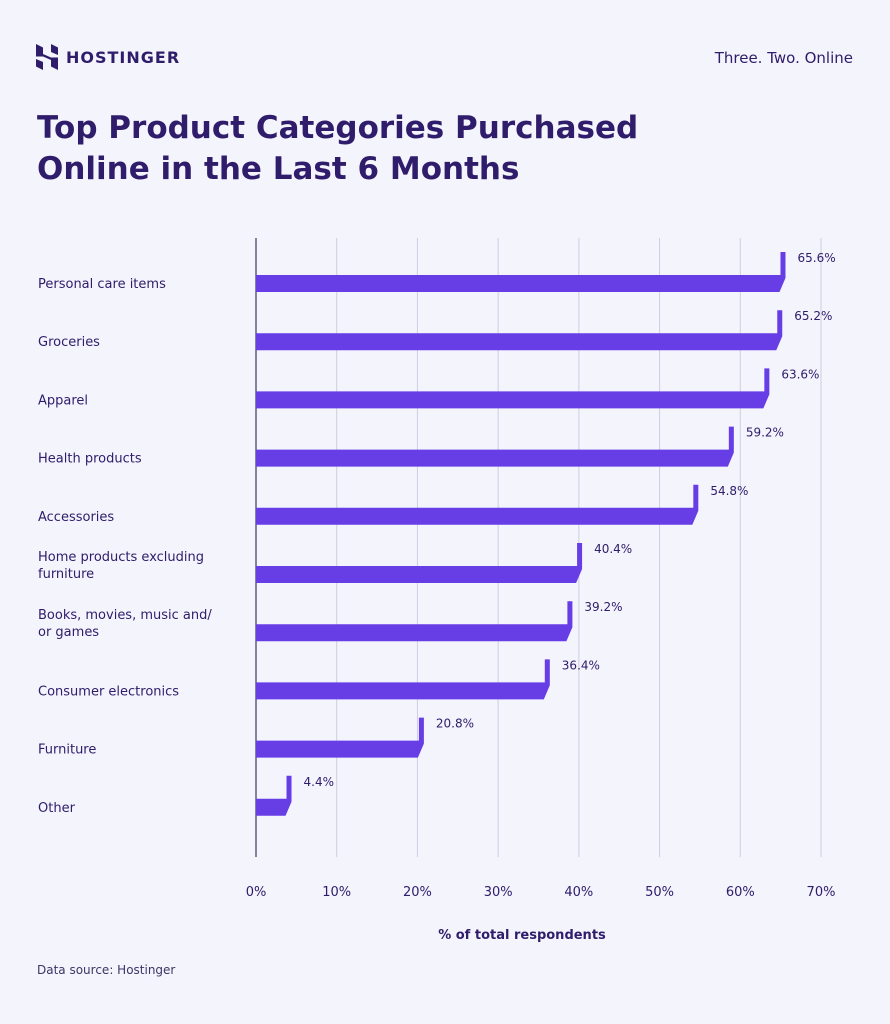  I want to click on data-label: 4.4%, so click(319, 782).